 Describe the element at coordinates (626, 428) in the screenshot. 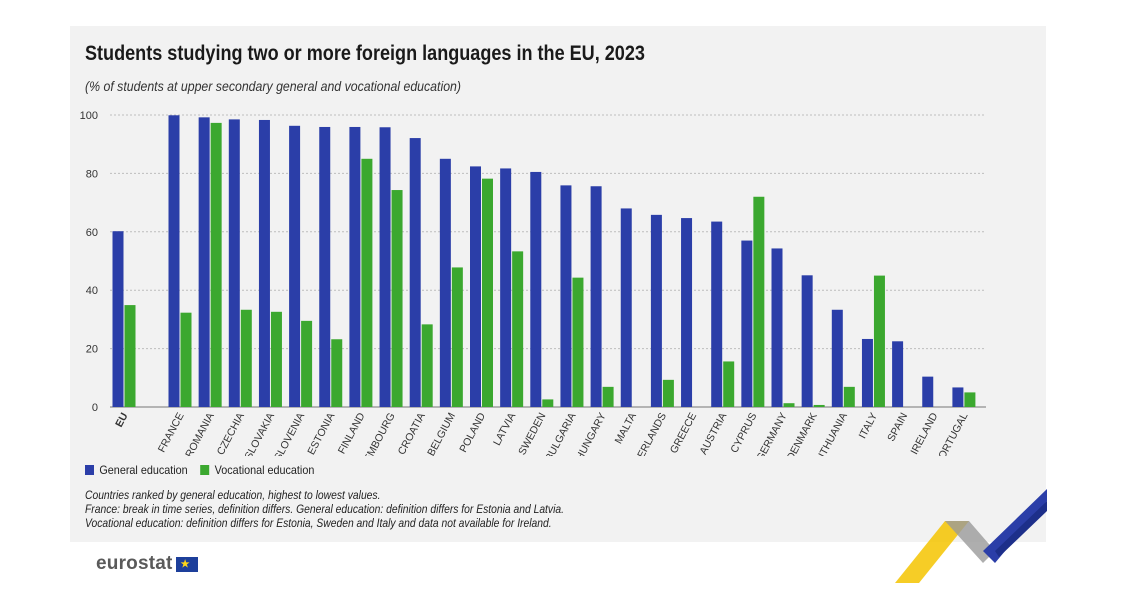

I see `x-tick-label: MALTA` at that location.